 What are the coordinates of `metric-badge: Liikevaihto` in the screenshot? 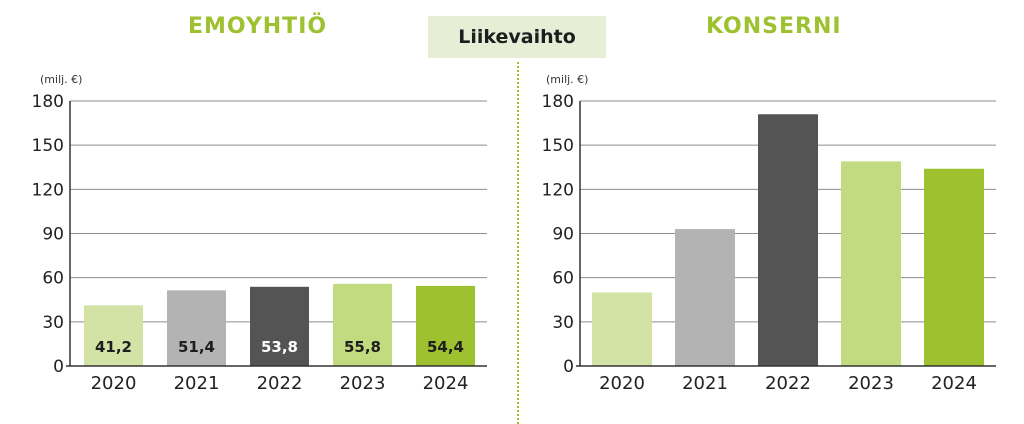 It's located at (517, 37).